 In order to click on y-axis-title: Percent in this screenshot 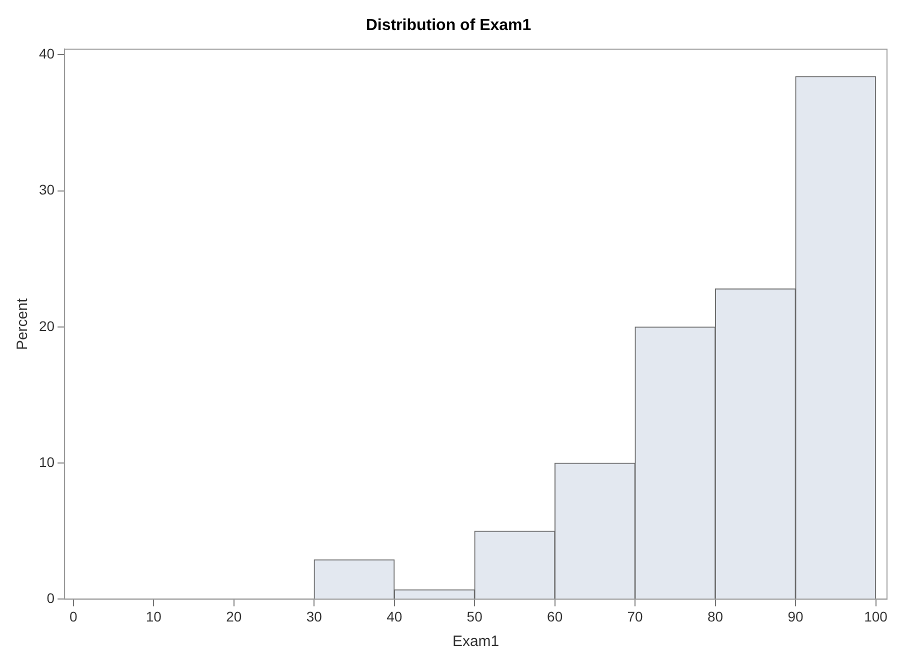, I will do `click(23, 324)`.